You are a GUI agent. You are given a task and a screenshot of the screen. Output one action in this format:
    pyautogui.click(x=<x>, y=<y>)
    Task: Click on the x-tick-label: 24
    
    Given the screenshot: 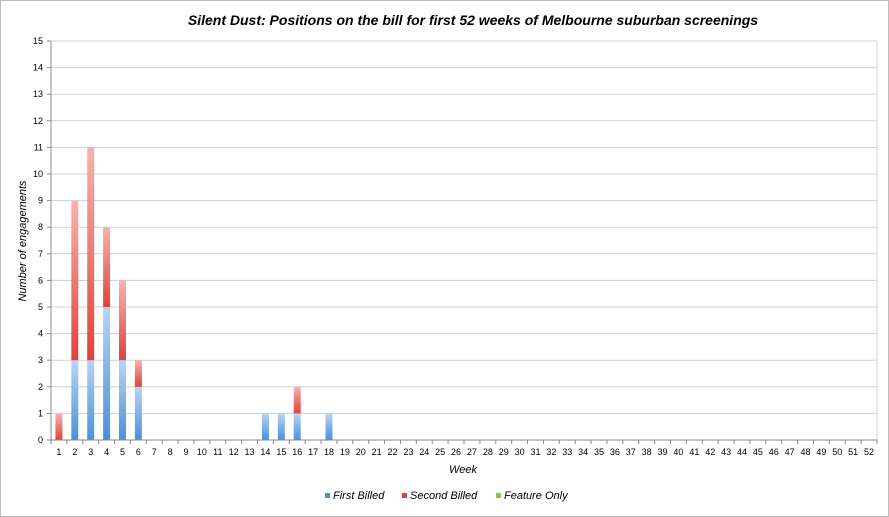 What is the action you would take?
    pyautogui.click(x=424, y=452)
    